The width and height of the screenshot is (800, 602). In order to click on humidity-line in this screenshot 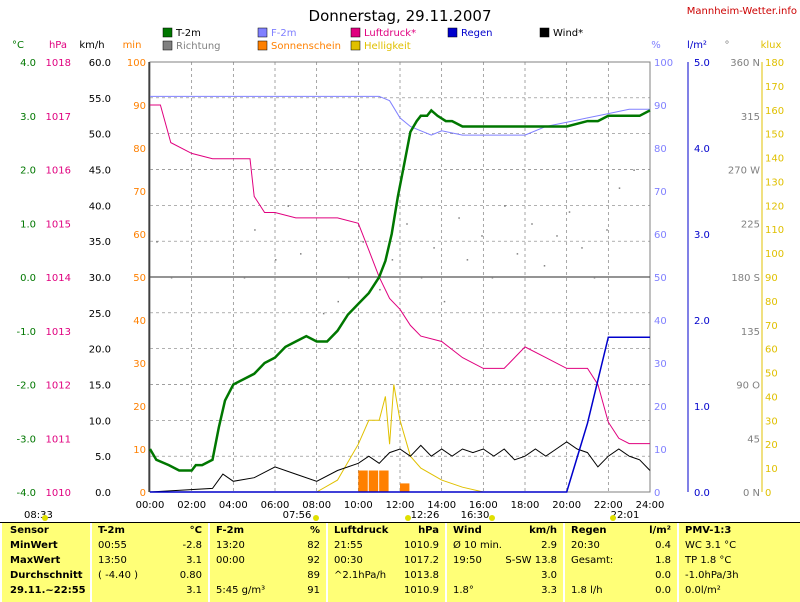, I will do `click(400, 115)`.